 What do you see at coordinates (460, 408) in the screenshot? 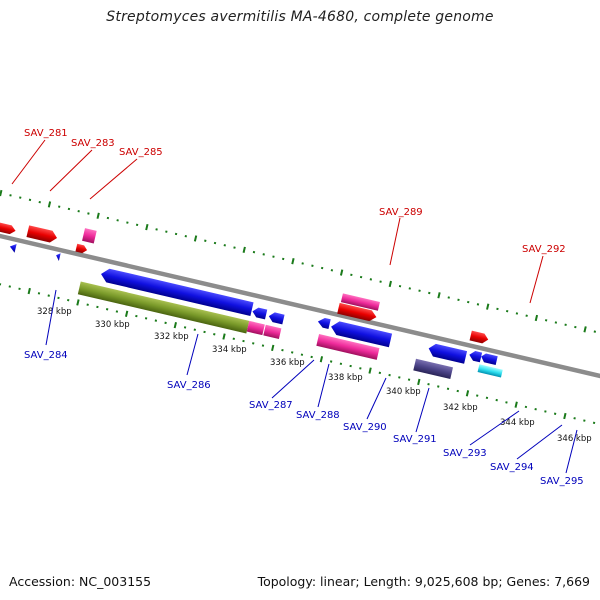
I see `tick-label: 342 kbp` at bounding box center [460, 408].